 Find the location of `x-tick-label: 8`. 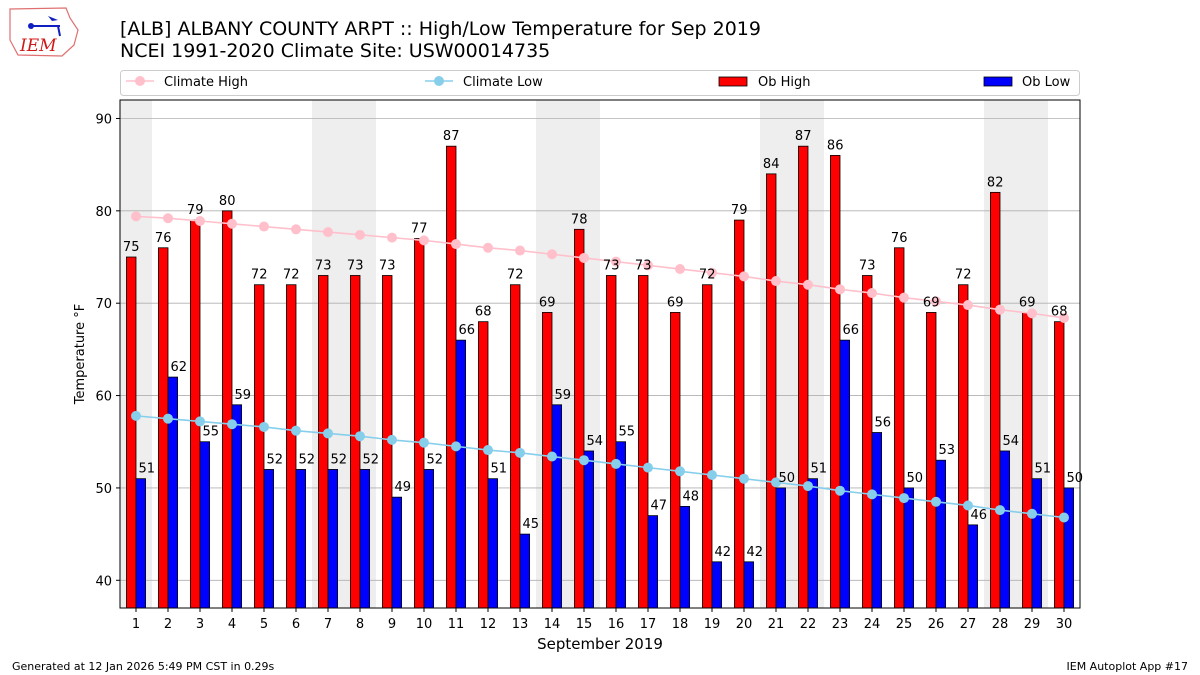

x-tick-label: 8 is located at coordinates (360, 624).